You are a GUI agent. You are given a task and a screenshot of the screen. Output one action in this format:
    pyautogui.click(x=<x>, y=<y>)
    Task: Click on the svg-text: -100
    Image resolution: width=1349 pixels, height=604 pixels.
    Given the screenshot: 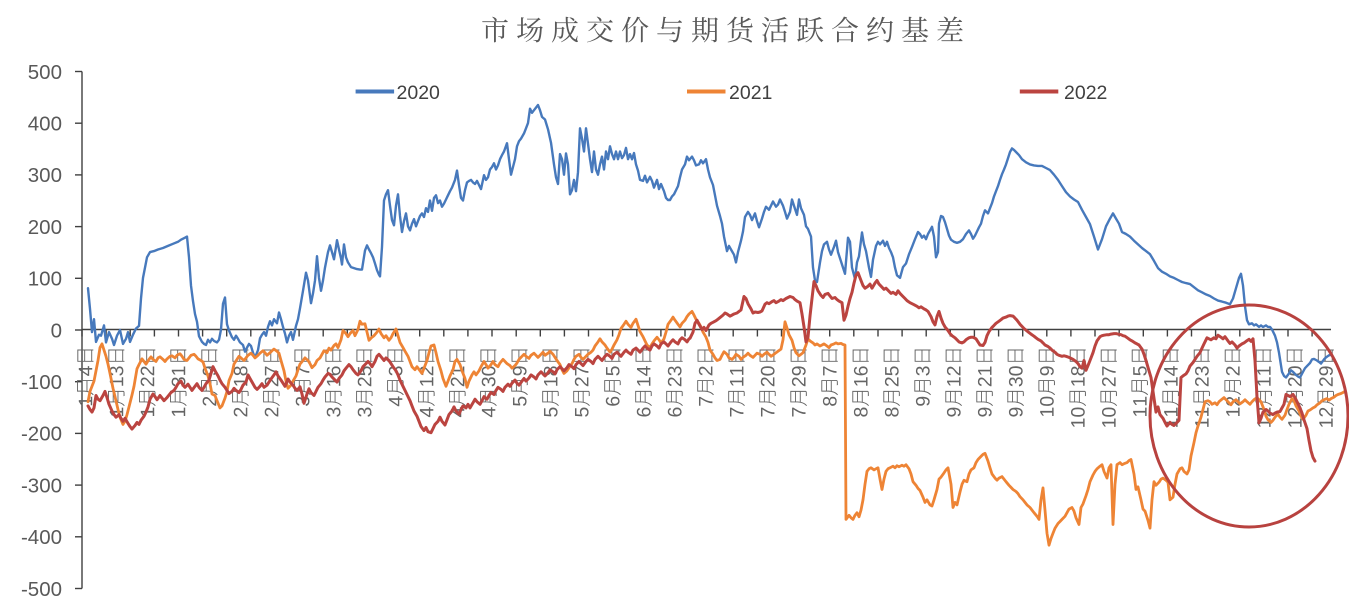 What is the action you would take?
    pyautogui.click(x=41, y=382)
    